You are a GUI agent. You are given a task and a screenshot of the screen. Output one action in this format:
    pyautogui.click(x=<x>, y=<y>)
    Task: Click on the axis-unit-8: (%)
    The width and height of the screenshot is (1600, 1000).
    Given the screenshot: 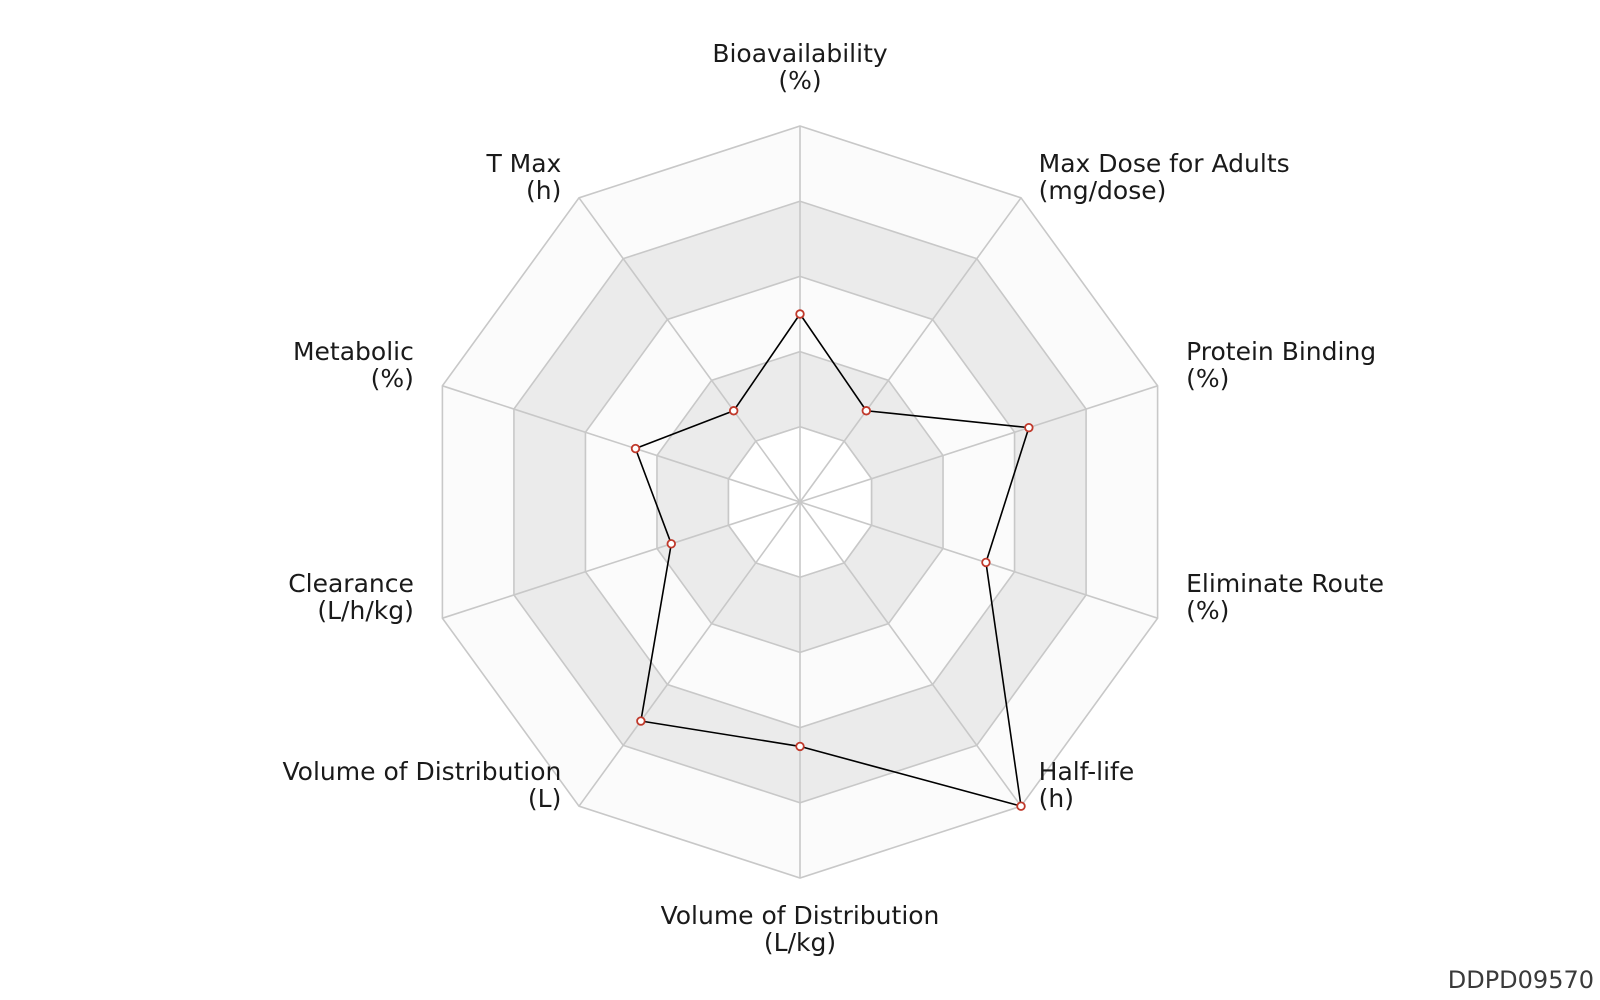 What is the action you would take?
    pyautogui.click(x=392, y=378)
    